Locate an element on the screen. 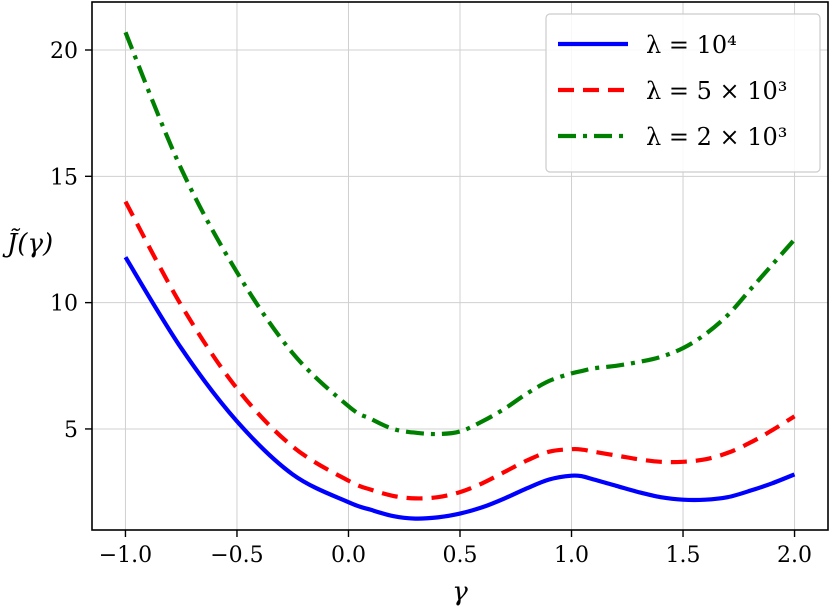  legend-box is located at coordinates (683, 93).